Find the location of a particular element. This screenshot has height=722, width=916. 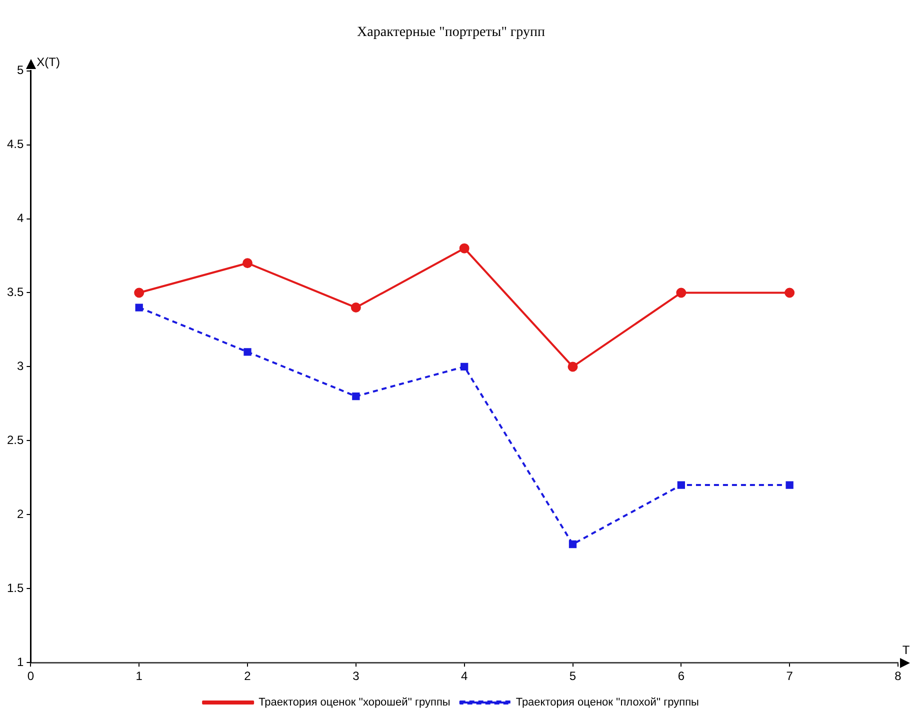

x-axis-title: T is located at coordinates (906, 649).